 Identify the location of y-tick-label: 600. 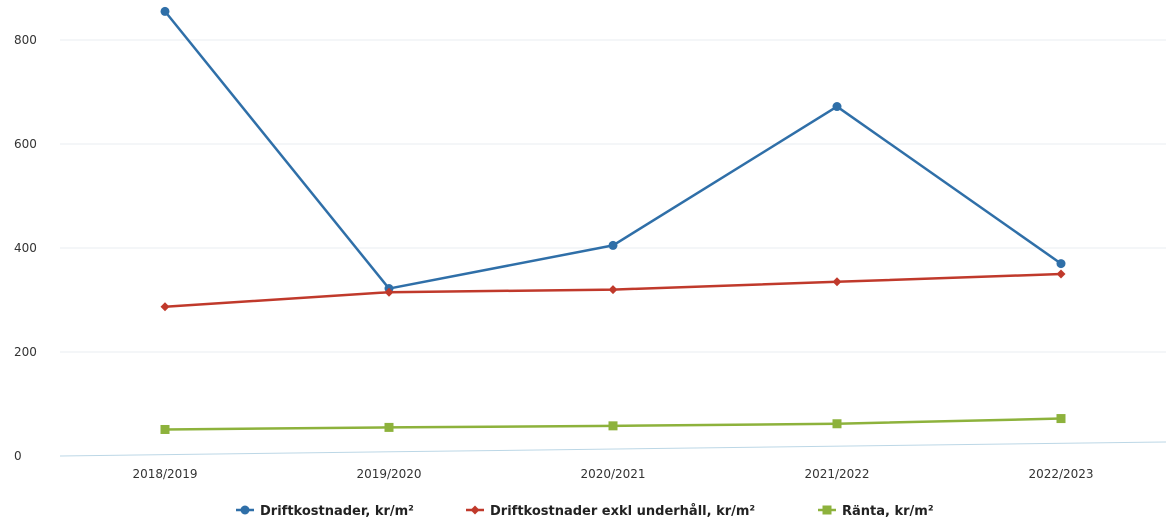
(25, 144).